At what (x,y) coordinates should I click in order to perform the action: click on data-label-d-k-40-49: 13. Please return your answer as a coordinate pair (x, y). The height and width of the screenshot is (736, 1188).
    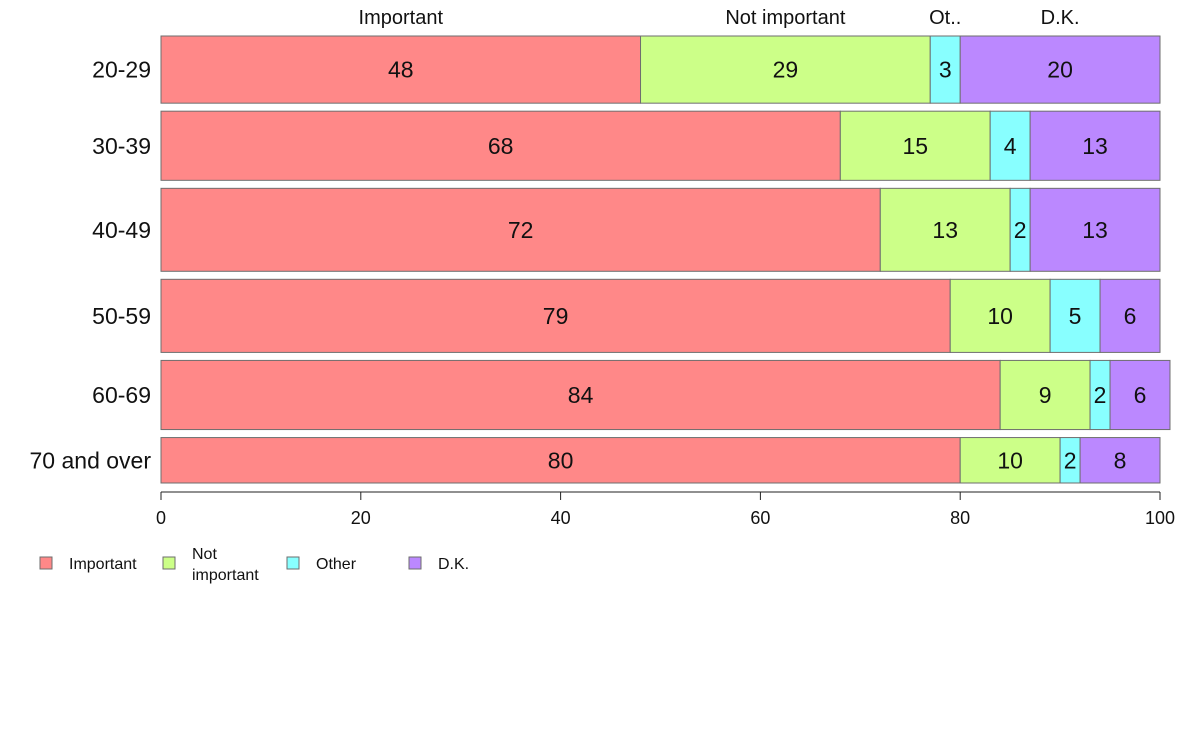
    Looking at the image, I should click on (1095, 230).